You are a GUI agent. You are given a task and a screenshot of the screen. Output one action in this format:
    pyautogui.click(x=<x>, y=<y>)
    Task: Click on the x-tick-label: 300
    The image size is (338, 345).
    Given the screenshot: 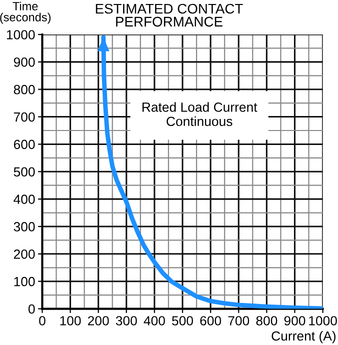 What is the action you would take?
    pyautogui.click(x=126, y=321)
    